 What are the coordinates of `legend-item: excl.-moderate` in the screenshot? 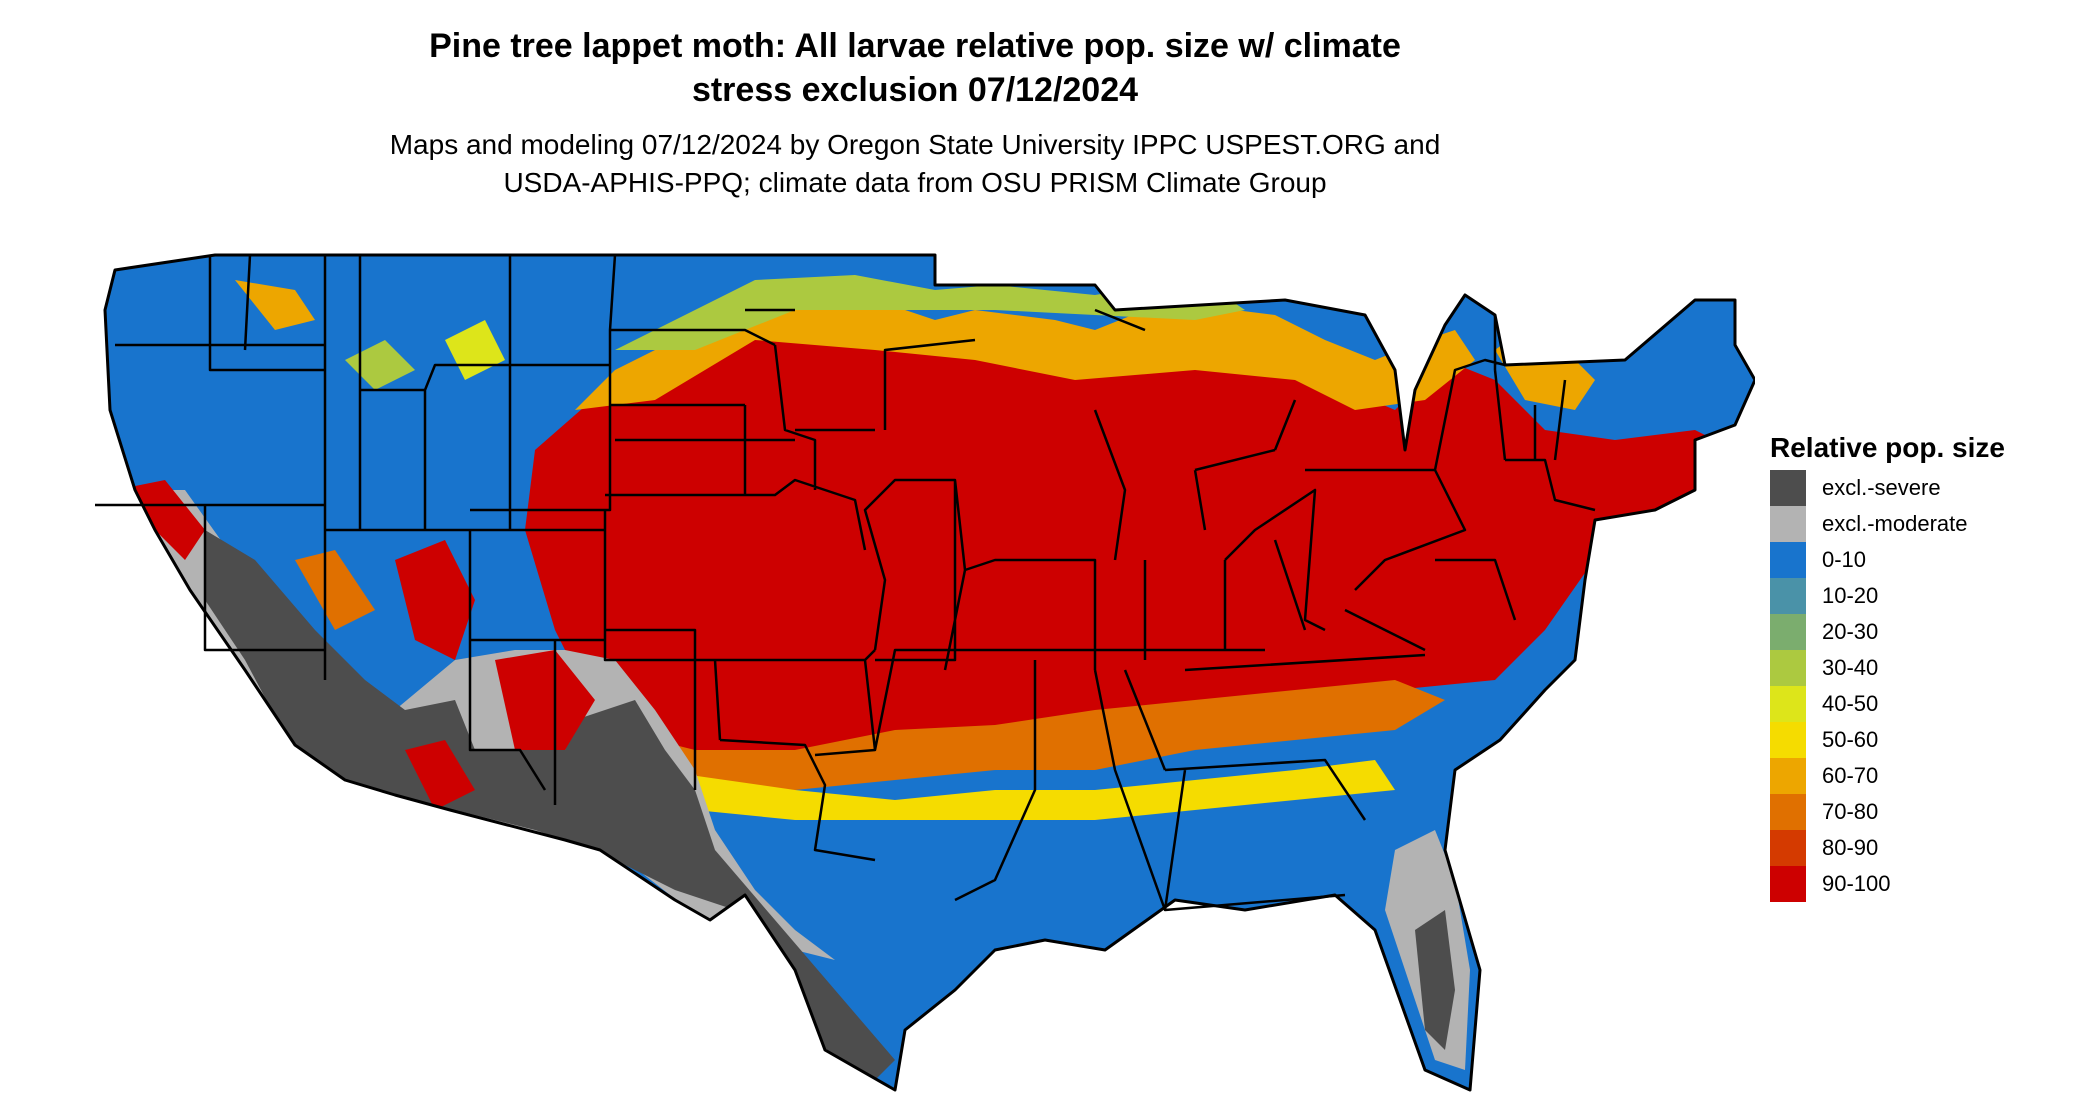 It's located at (1887, 524).